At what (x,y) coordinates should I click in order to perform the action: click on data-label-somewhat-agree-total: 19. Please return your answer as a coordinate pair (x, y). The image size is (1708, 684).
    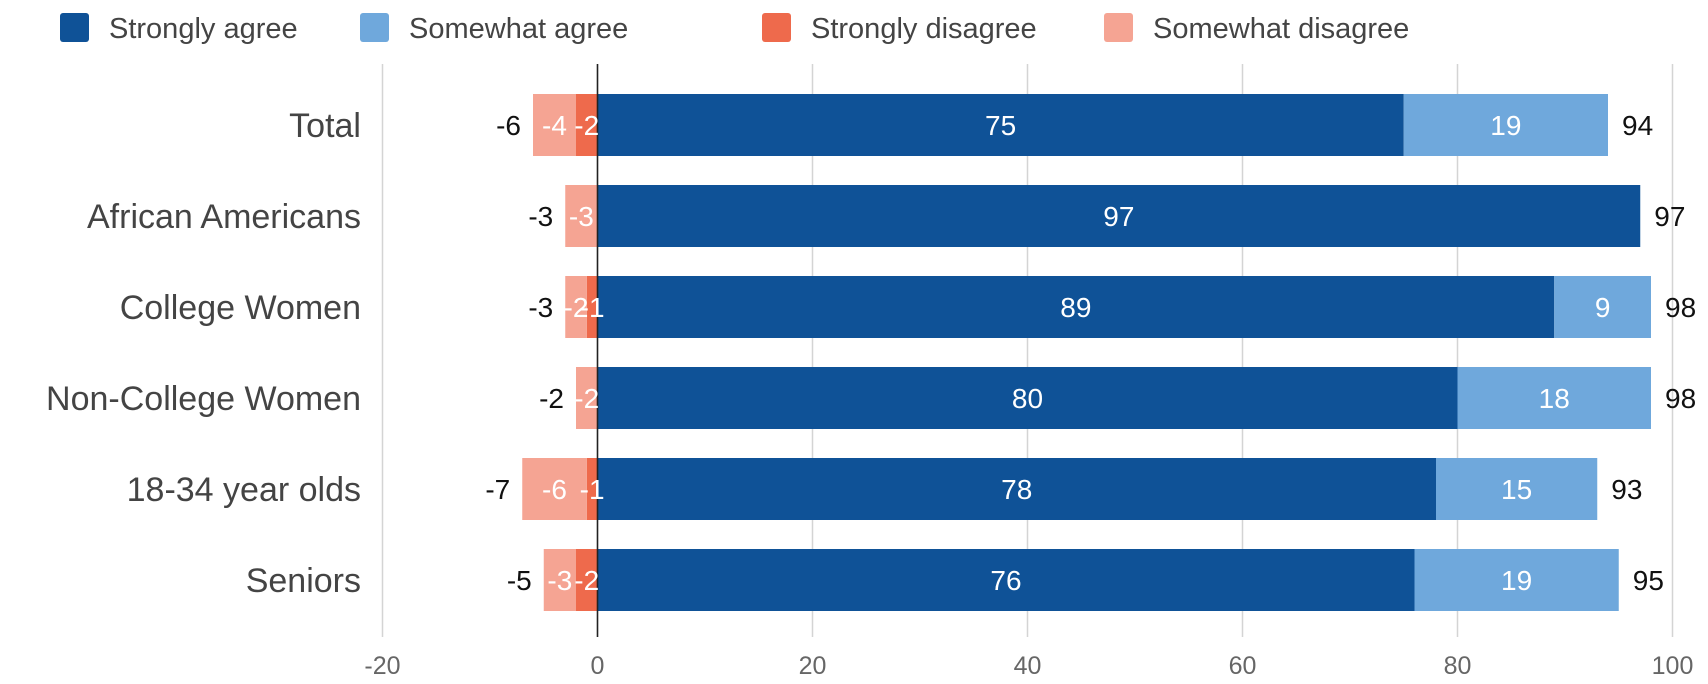
    Looking at the image, I should click on (1505, 125).